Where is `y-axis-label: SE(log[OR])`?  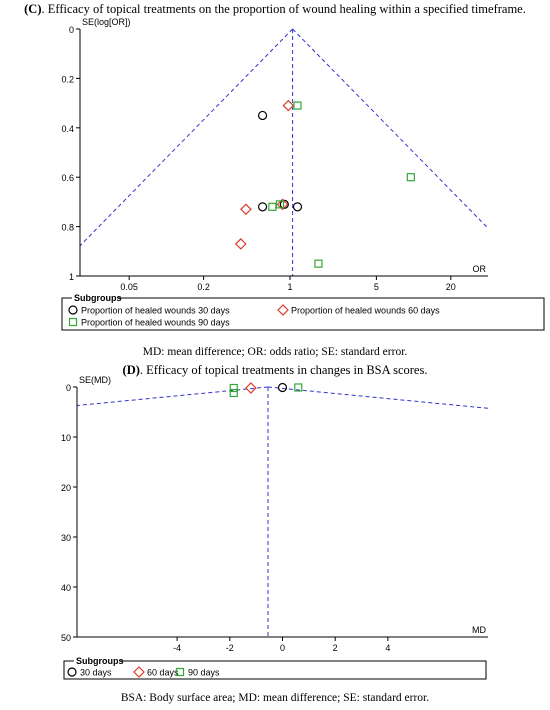
y-axis-label: SE(log[OR]) is located at coordinates (106, 22).